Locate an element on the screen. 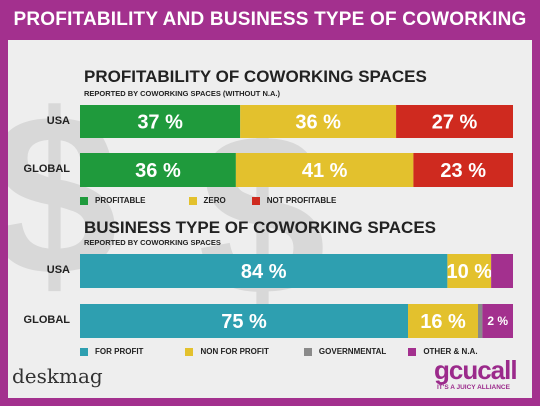  bar-value-label: 23 % is located at coordinates (463, 171).